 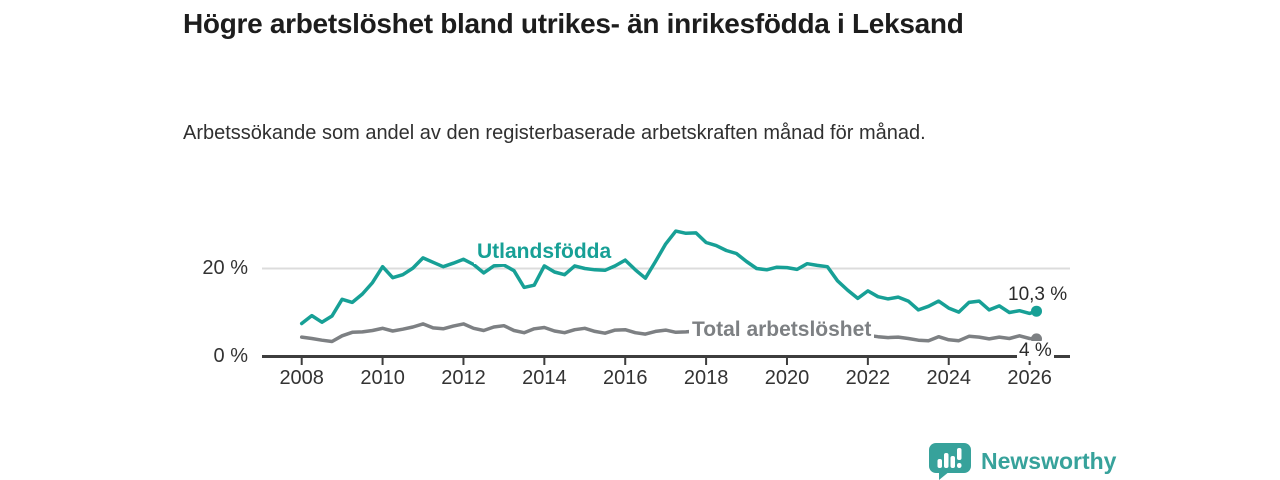 I want to click on y-axis-label-20: 20 %, so click(x=225, y=268).